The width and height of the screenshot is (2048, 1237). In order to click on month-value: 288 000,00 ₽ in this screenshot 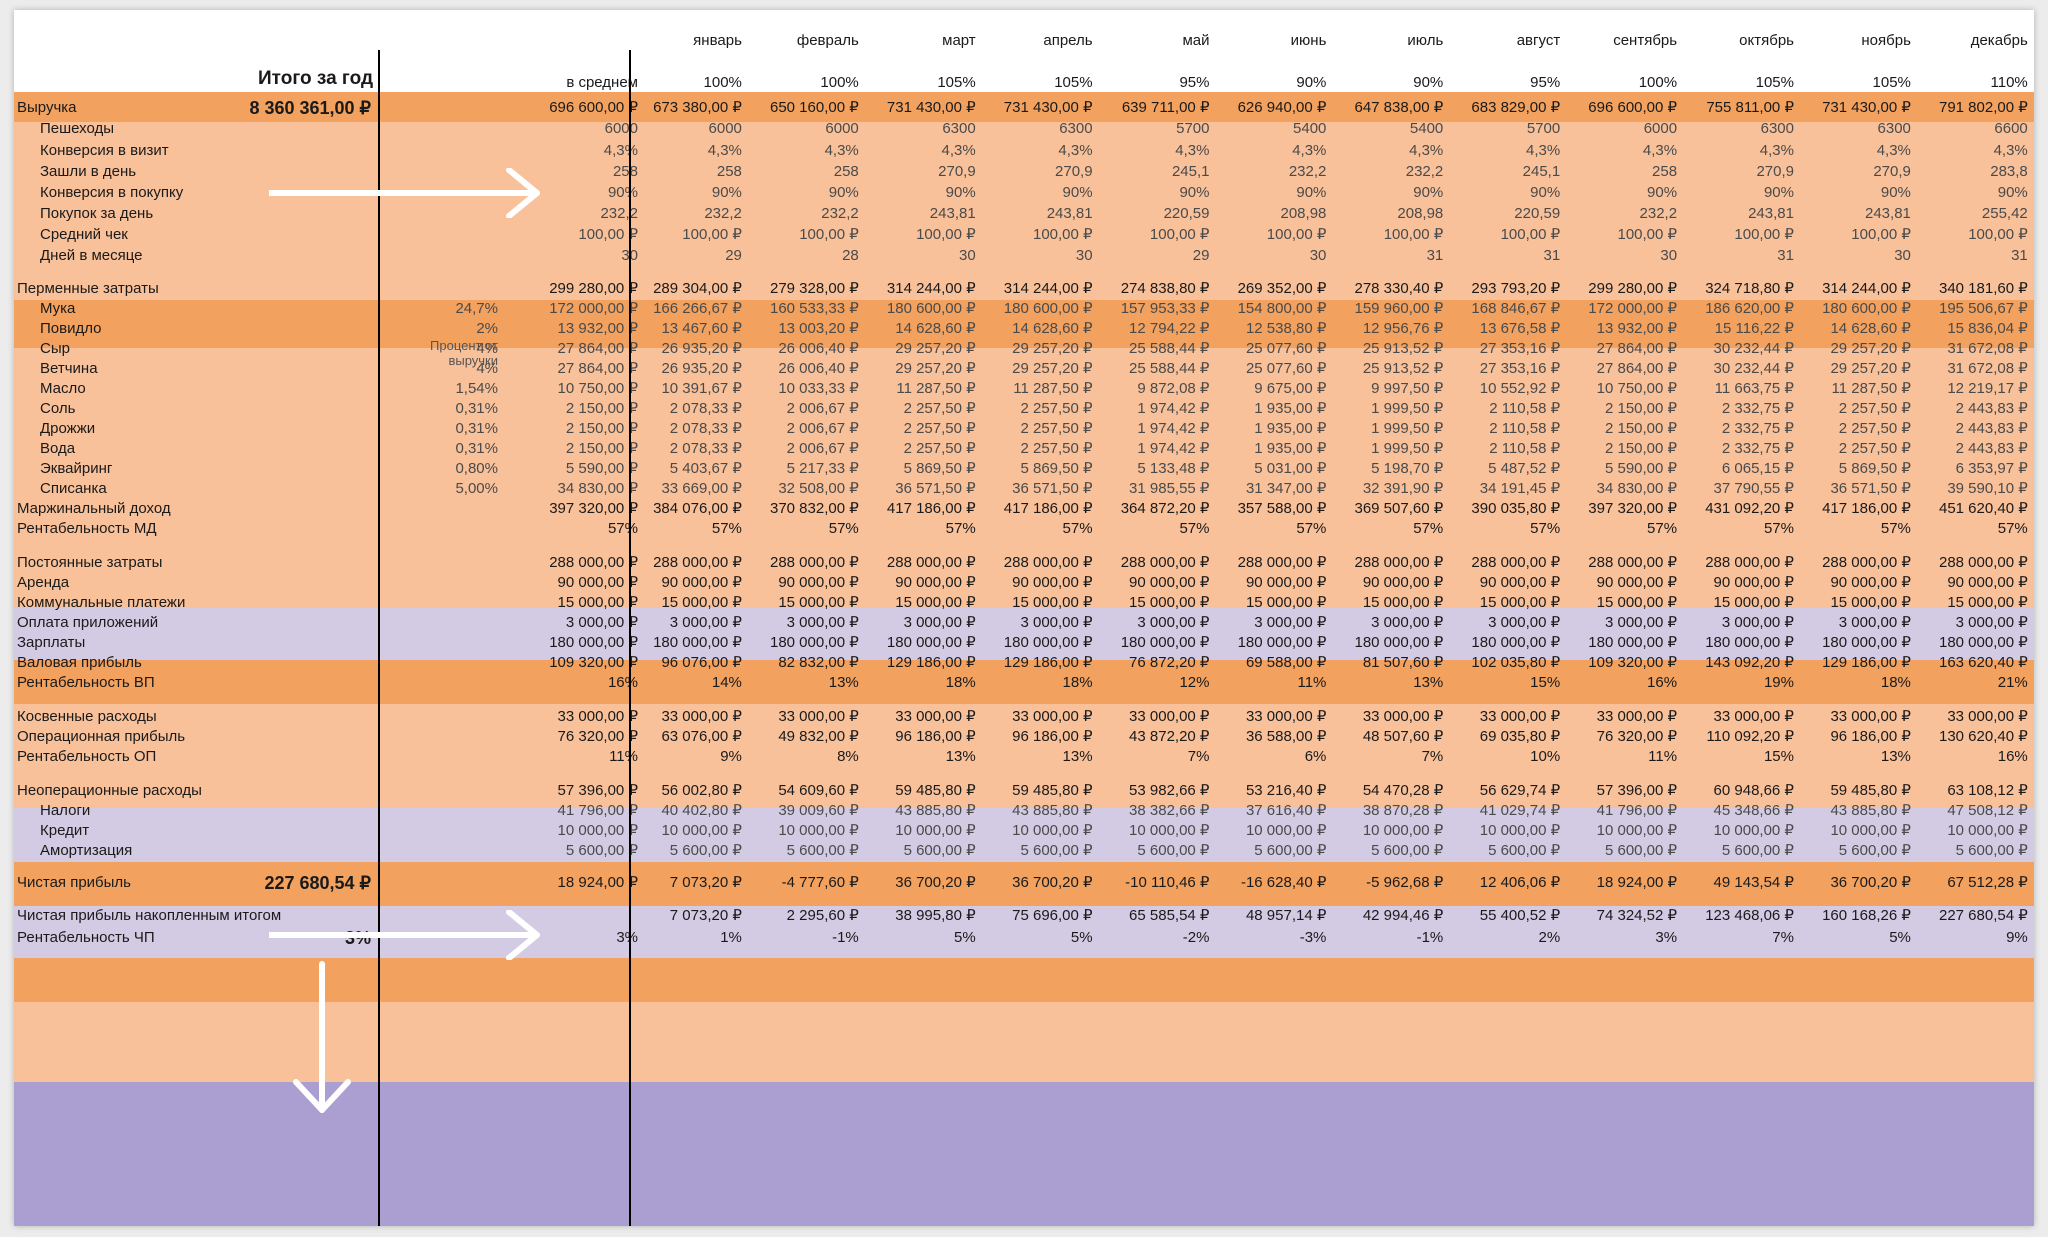, I will do `click(1399, 562)`.